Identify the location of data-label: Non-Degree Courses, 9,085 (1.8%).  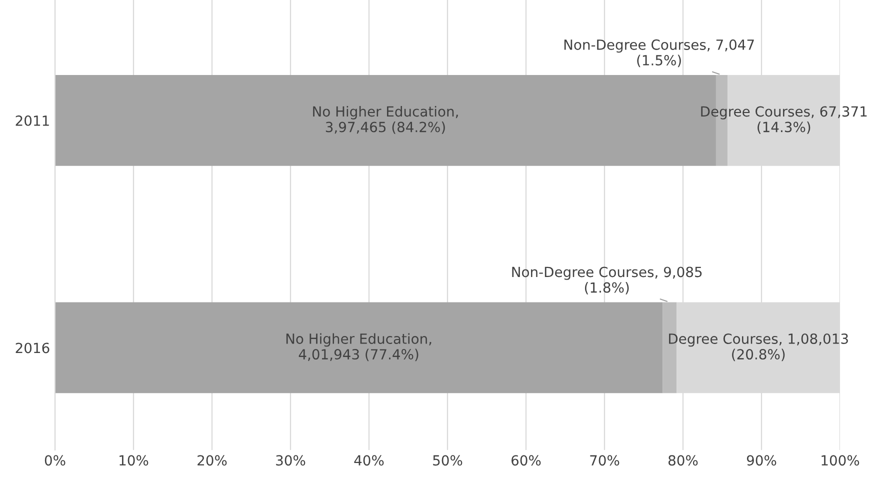
(607, 280).